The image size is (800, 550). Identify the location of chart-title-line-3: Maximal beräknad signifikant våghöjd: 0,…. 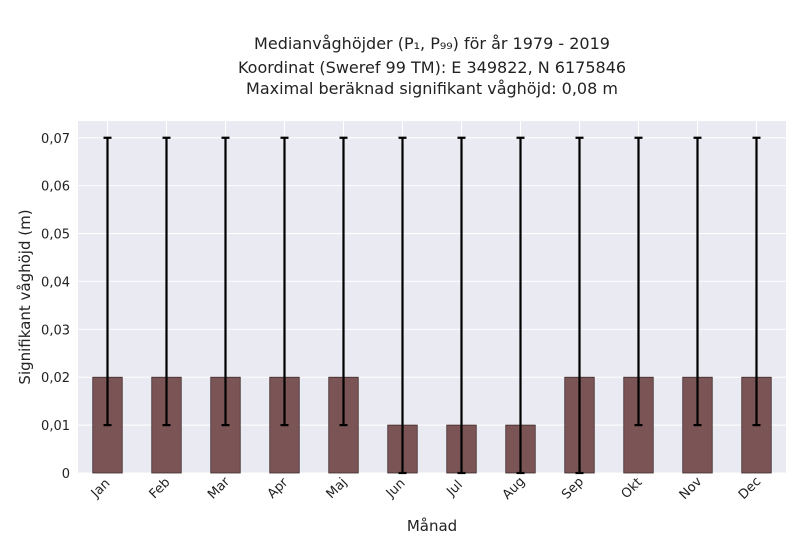
(432, 88).